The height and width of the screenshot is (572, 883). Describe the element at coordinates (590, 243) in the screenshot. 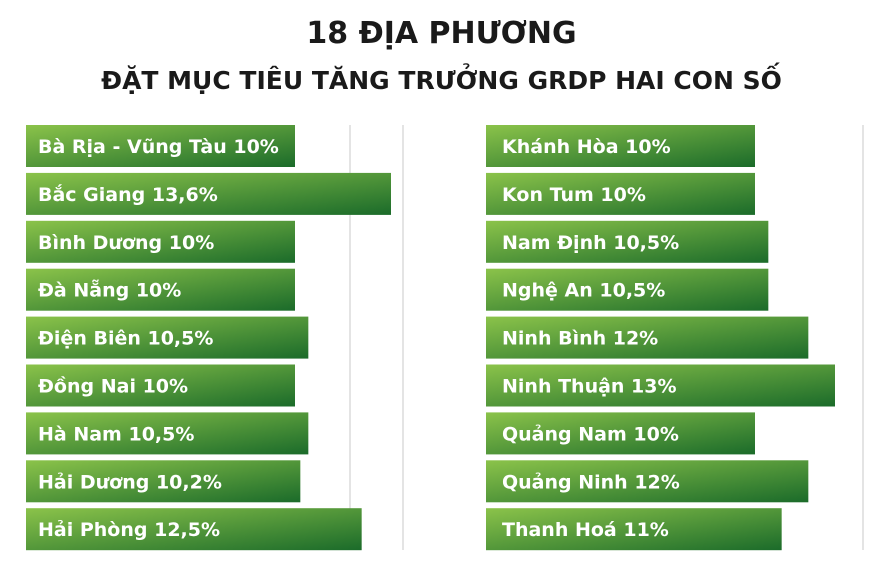

I see `bar-label: Nam Định 10,5%` at that location.